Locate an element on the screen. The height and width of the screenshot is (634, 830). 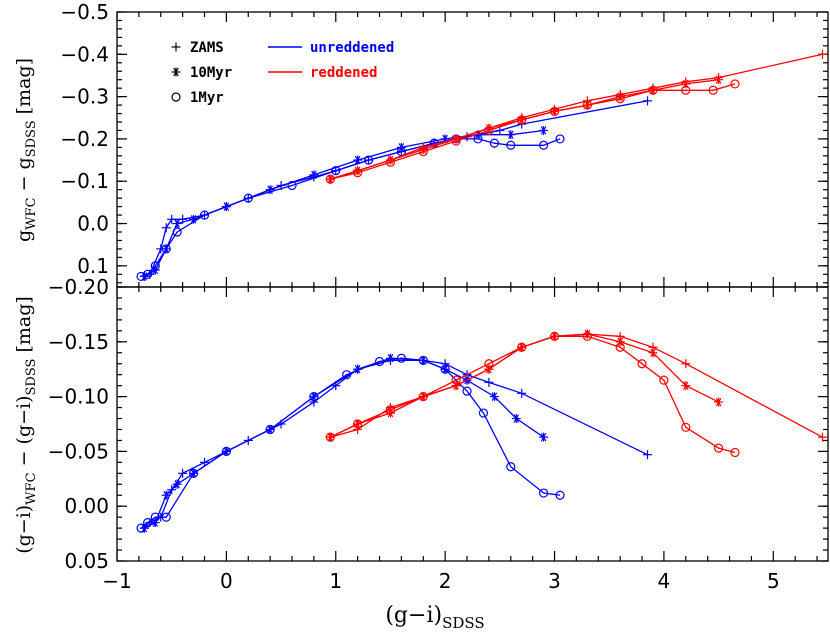
x-tick-label: −1 is located at coordinates (116, 581).